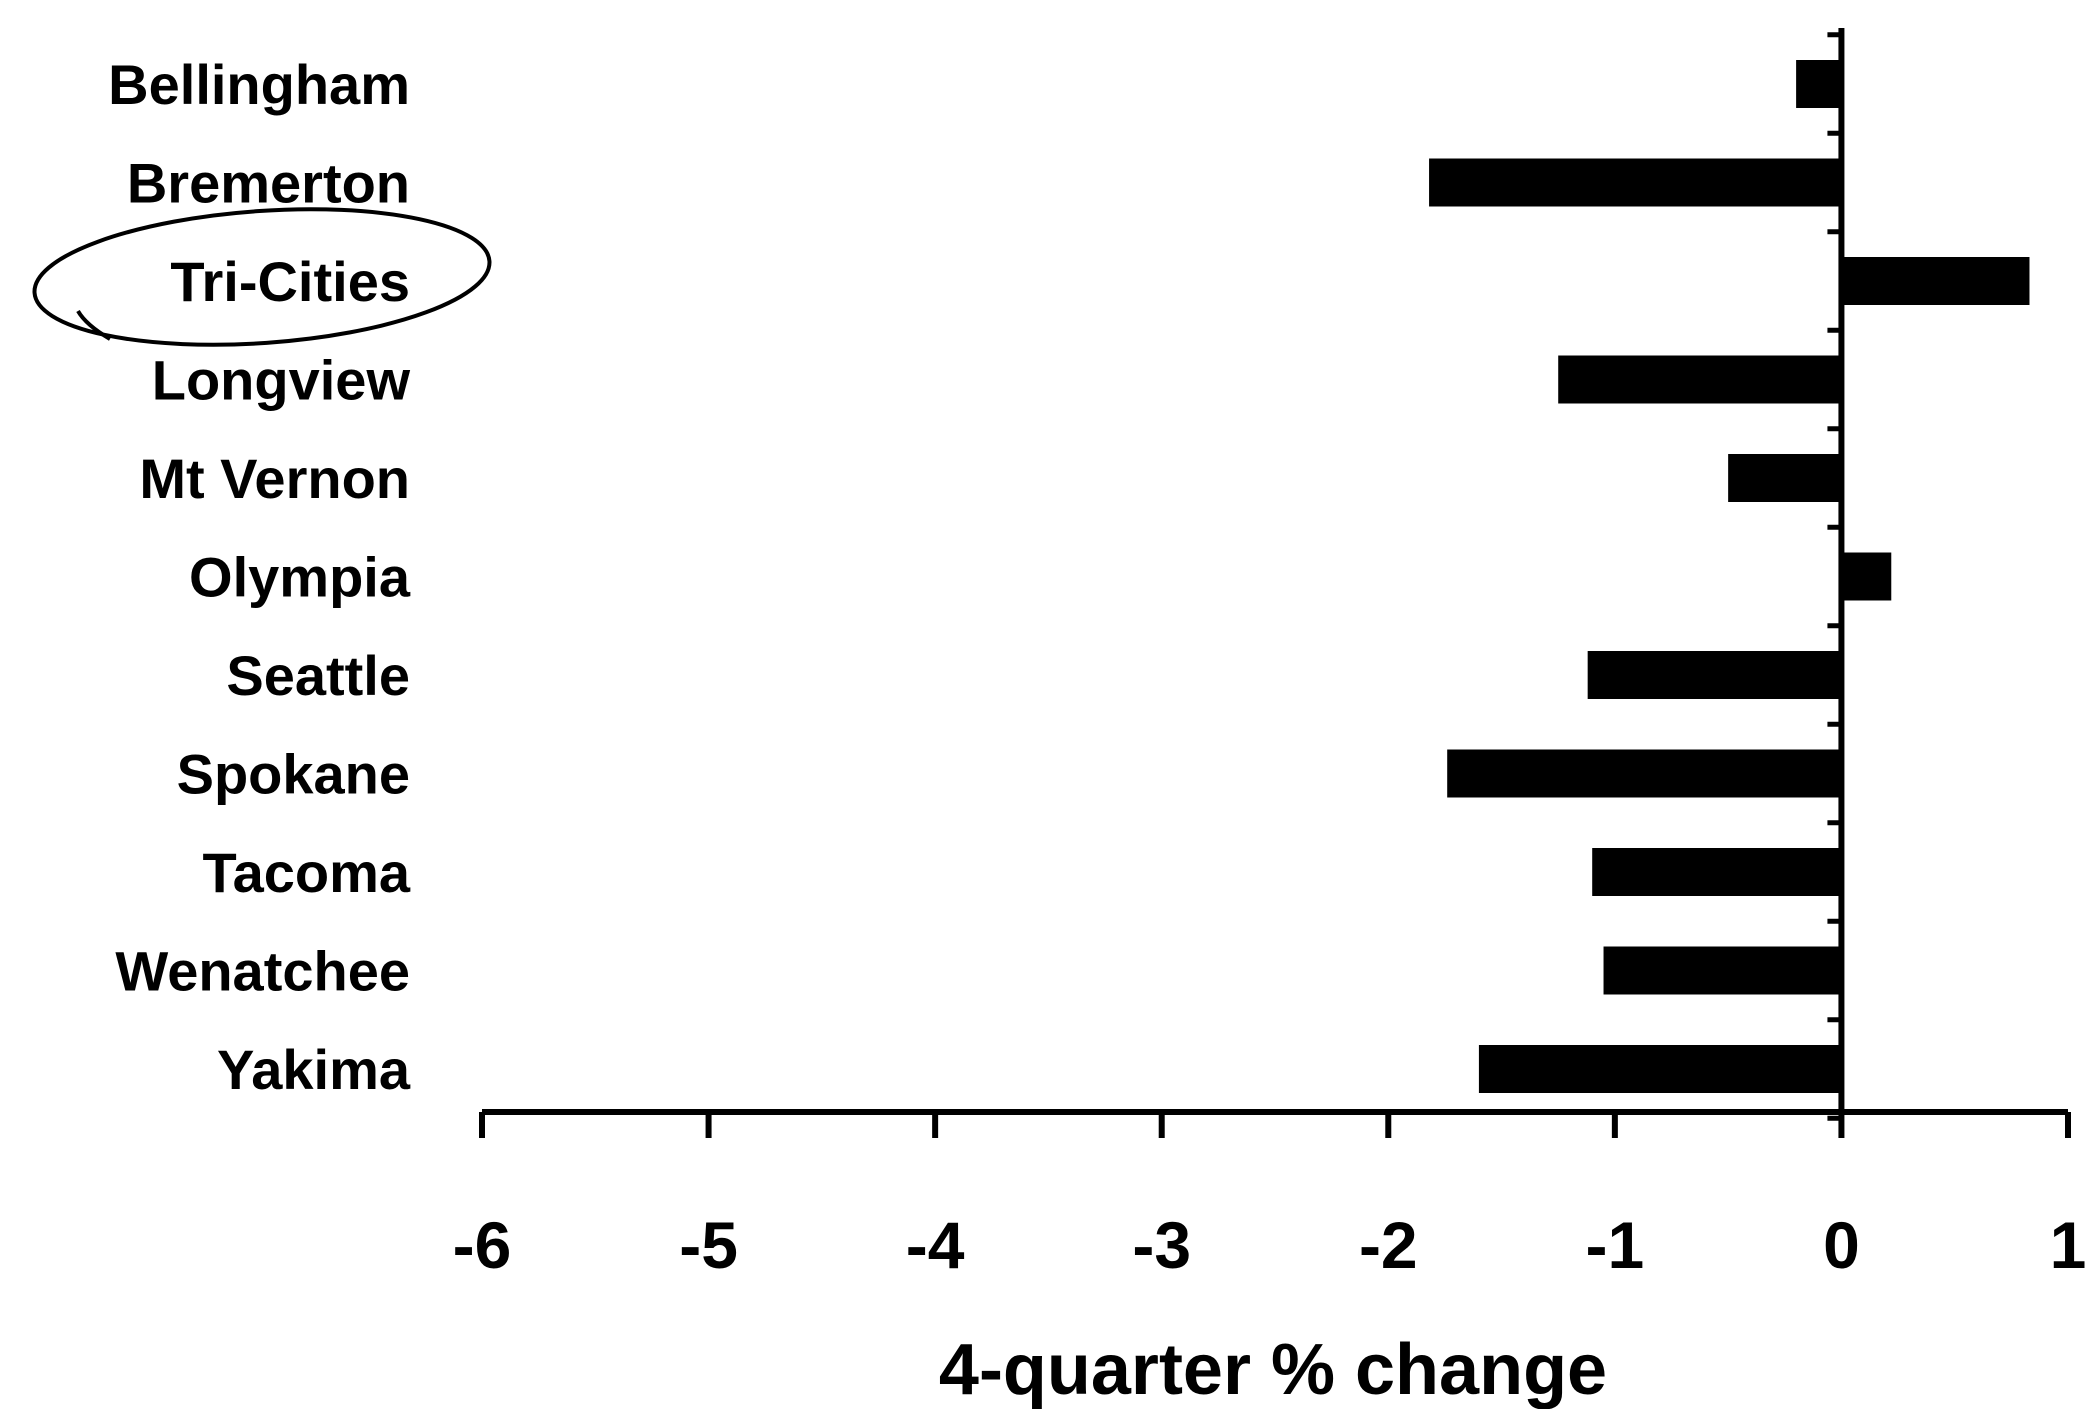 This screenshot has width=2094, height=1409. What do you see at coordinates (2068, 1245) in the screenshot?
I see `x-tick-label: 1` at bounding box center [2068, 1245].